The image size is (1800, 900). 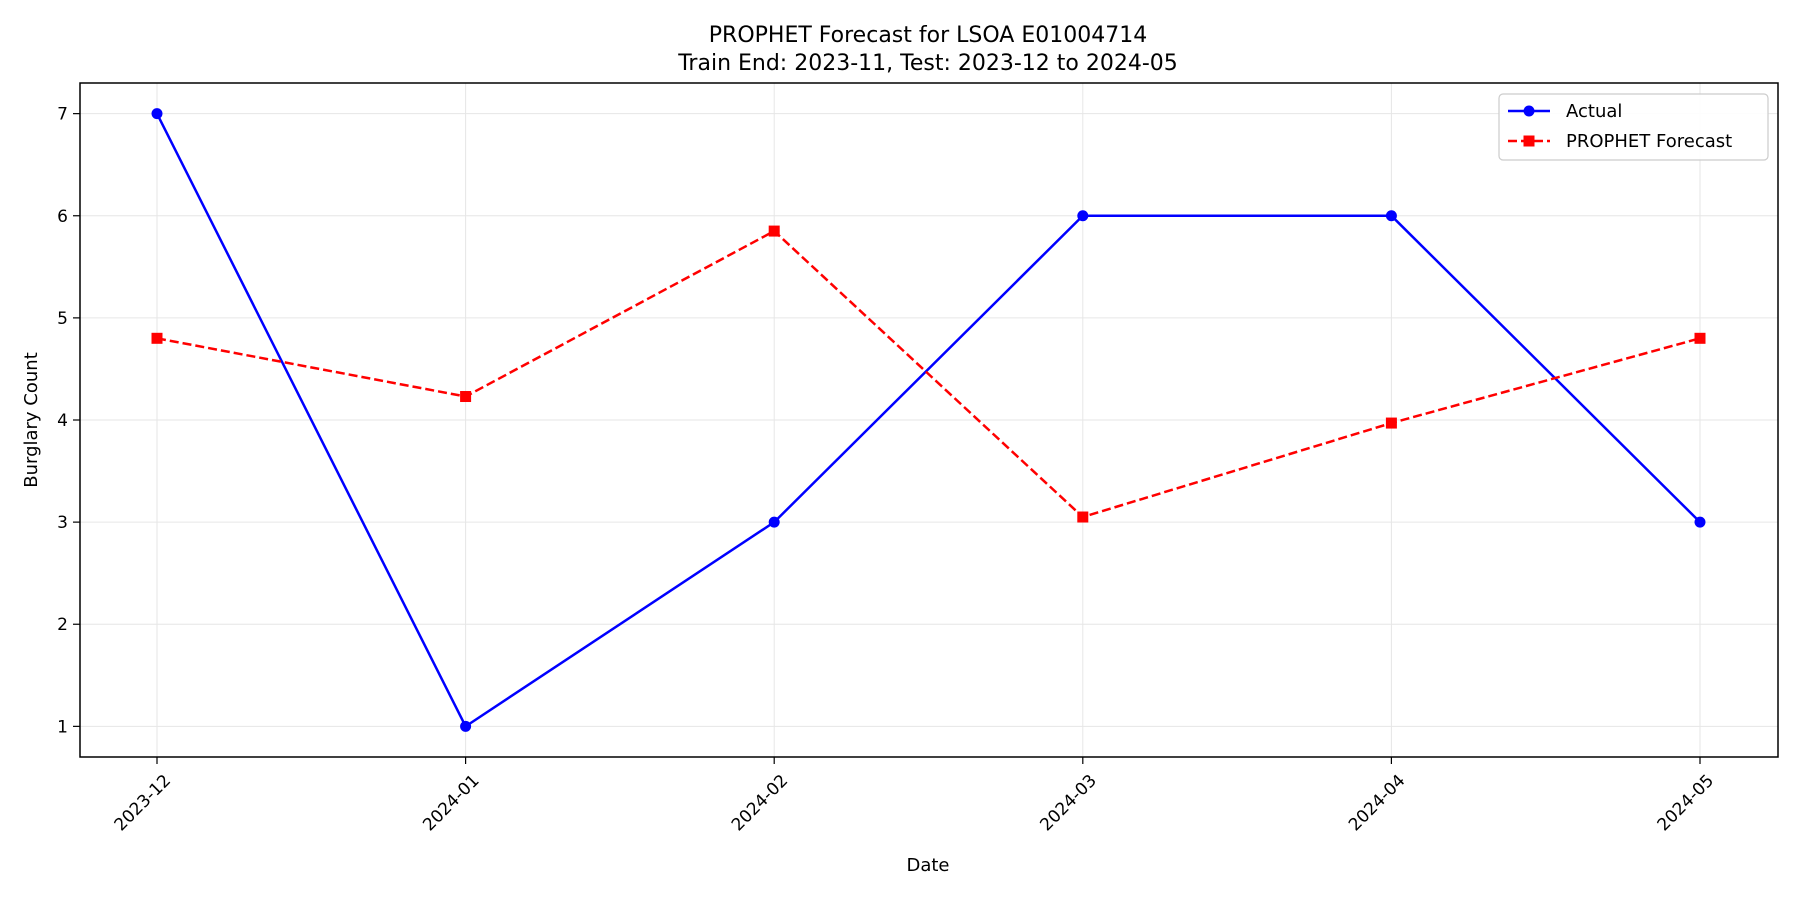 I want to click on legend-entry: PROPHET Forecast, so click(x=1620, y=141).